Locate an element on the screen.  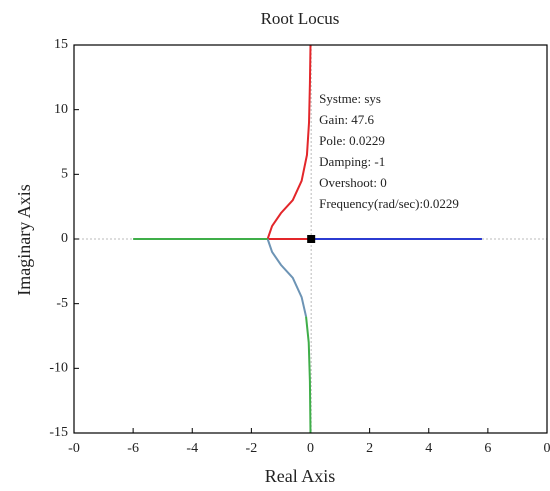
y-tick-label: 10 is located at coordinates (61, 109).